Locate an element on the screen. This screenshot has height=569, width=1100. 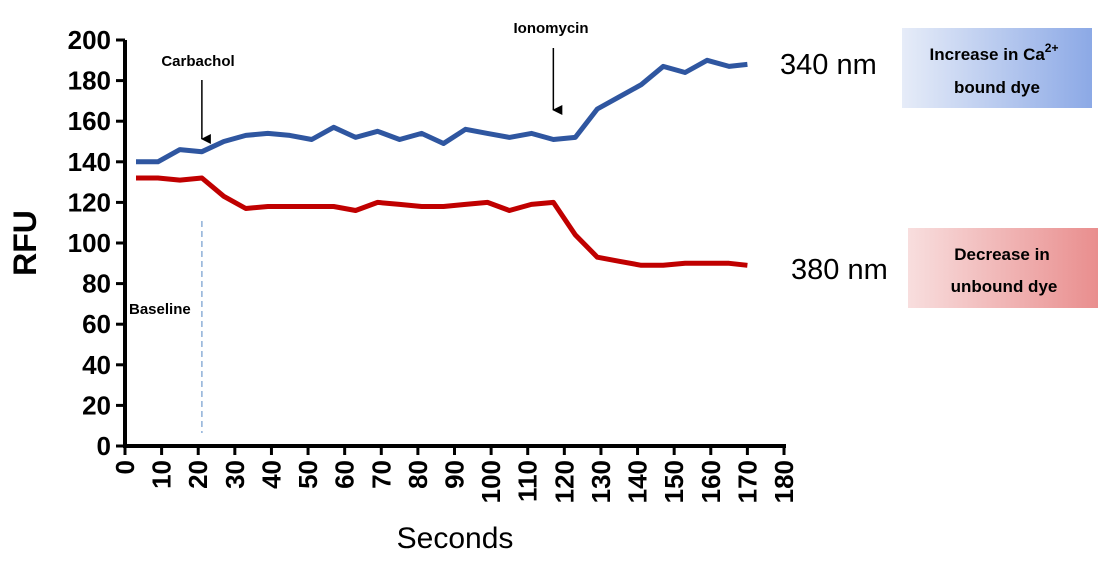
y-tick-label: 0 is located at coordinates (104, 446).